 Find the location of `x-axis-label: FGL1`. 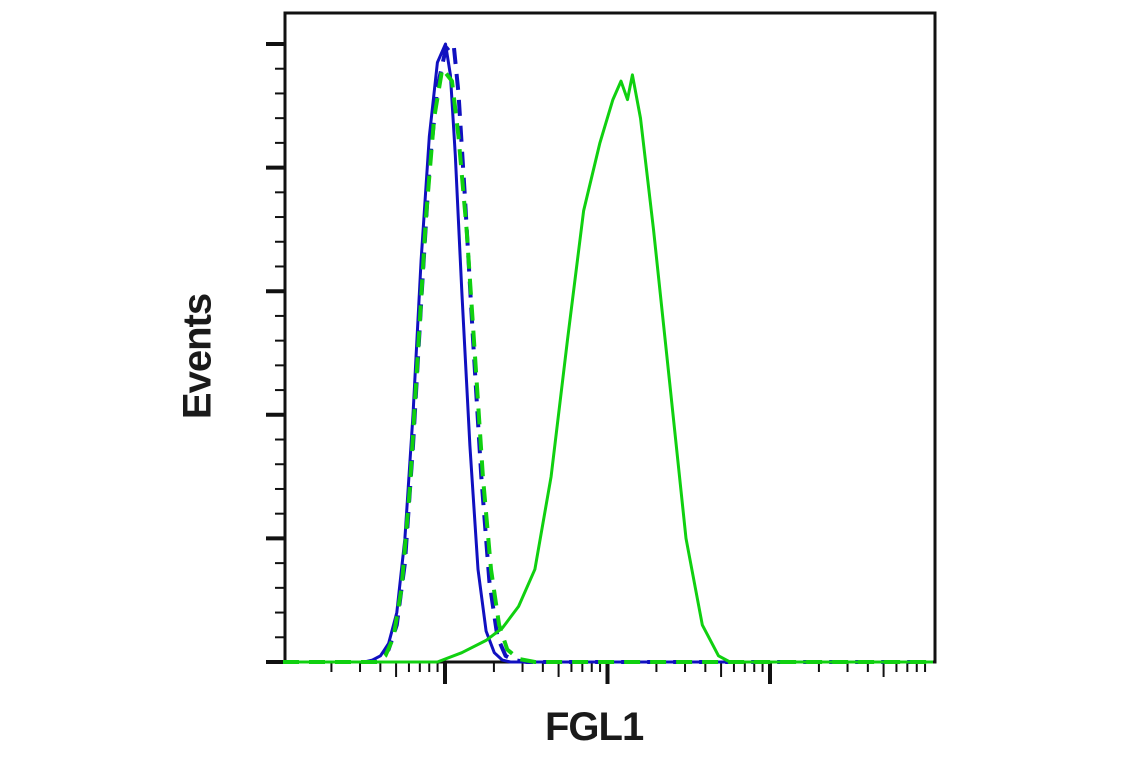

x-axis-label: FGL1 is located at coordinates (594, 727).